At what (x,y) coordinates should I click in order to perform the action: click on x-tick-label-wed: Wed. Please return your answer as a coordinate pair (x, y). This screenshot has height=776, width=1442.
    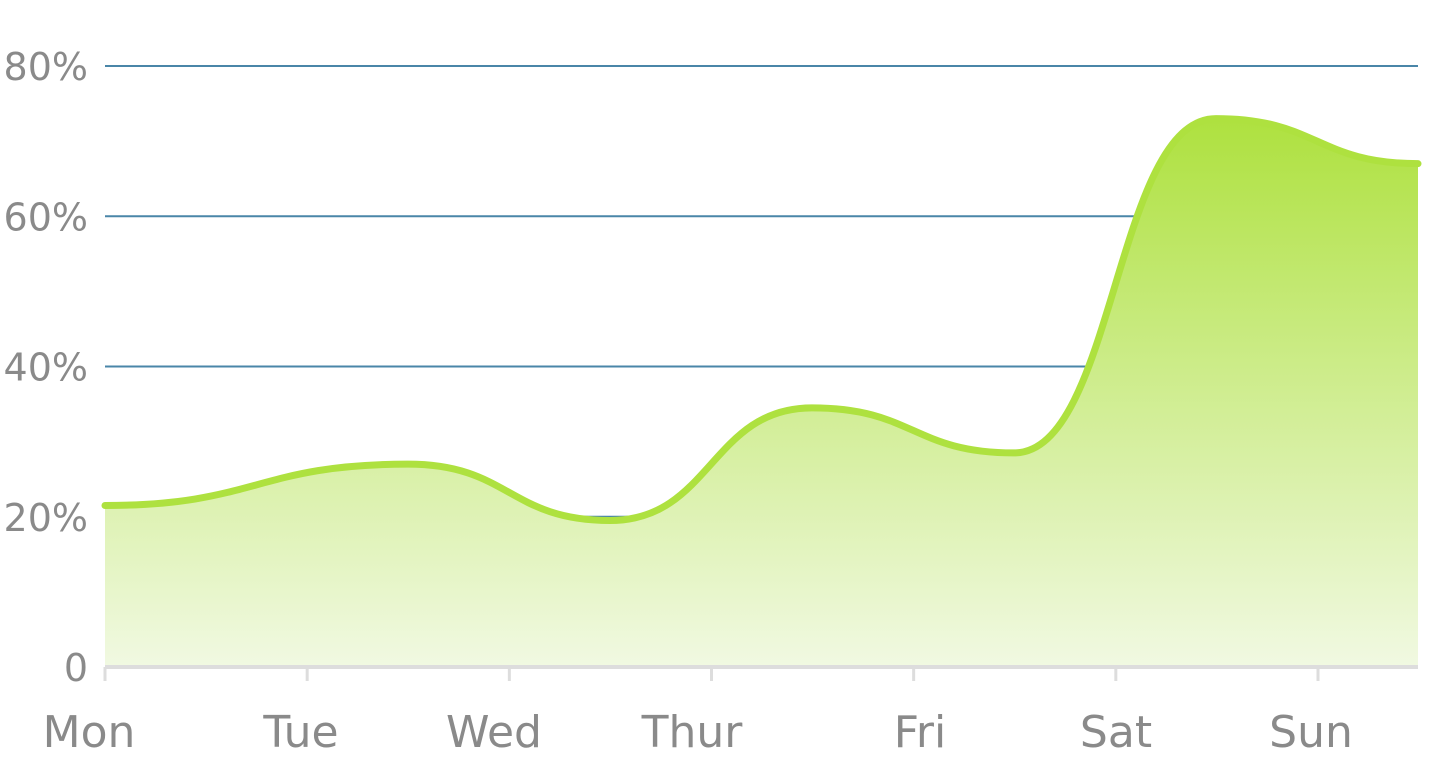
    Looking at the image, I should click on (494, 732).